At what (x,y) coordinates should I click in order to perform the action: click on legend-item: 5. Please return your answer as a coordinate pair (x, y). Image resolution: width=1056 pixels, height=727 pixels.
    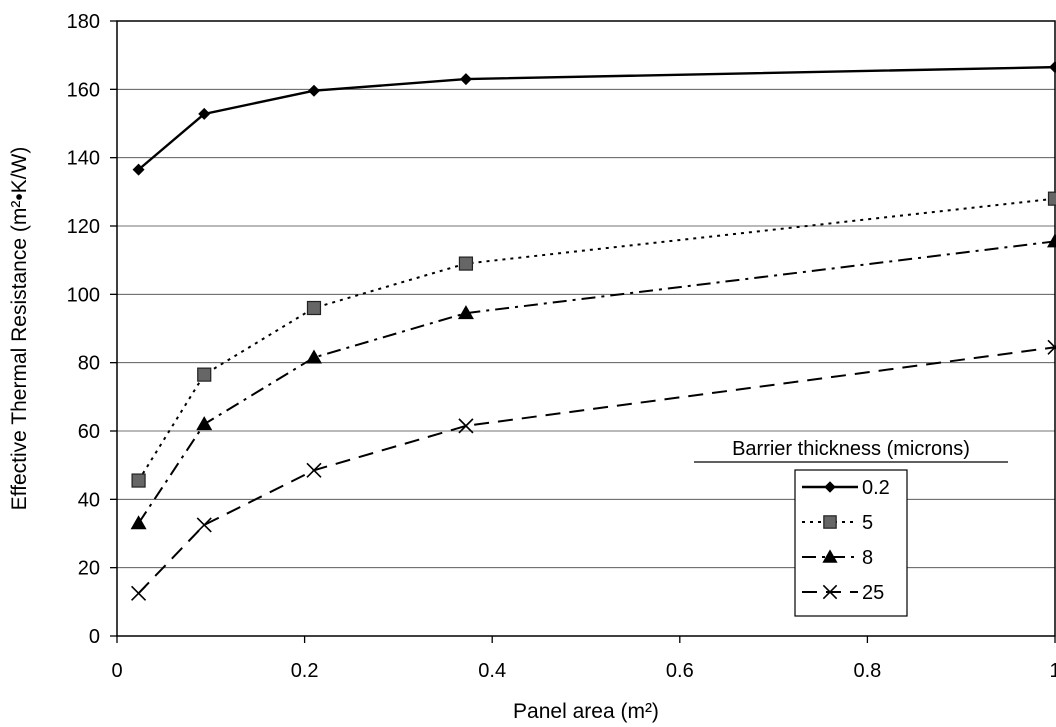
    Looking at the image, I should click on (837, 523).